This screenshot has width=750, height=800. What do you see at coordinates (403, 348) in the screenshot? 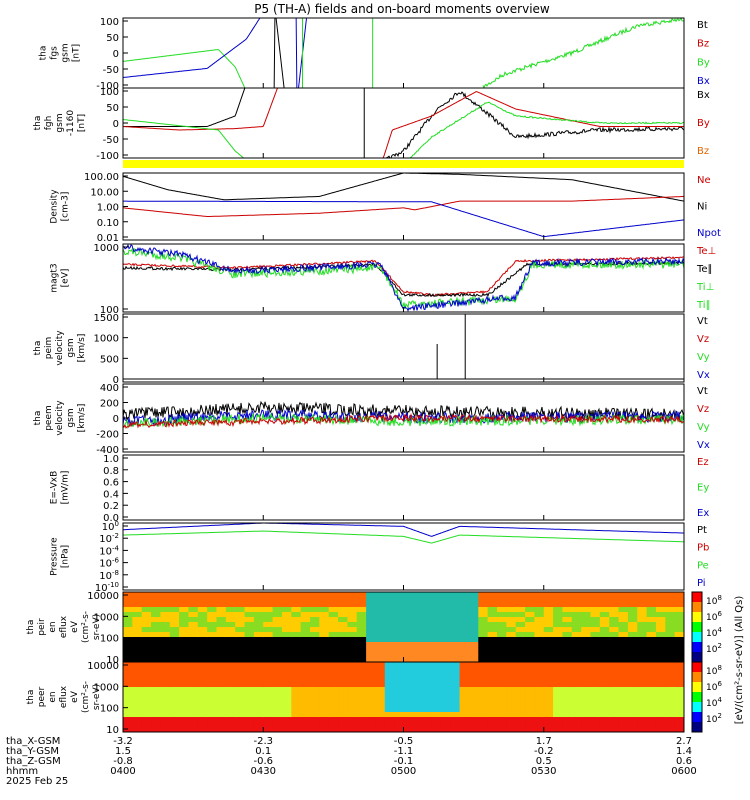
I see `panel-frame` at bounding box center [403, 348].